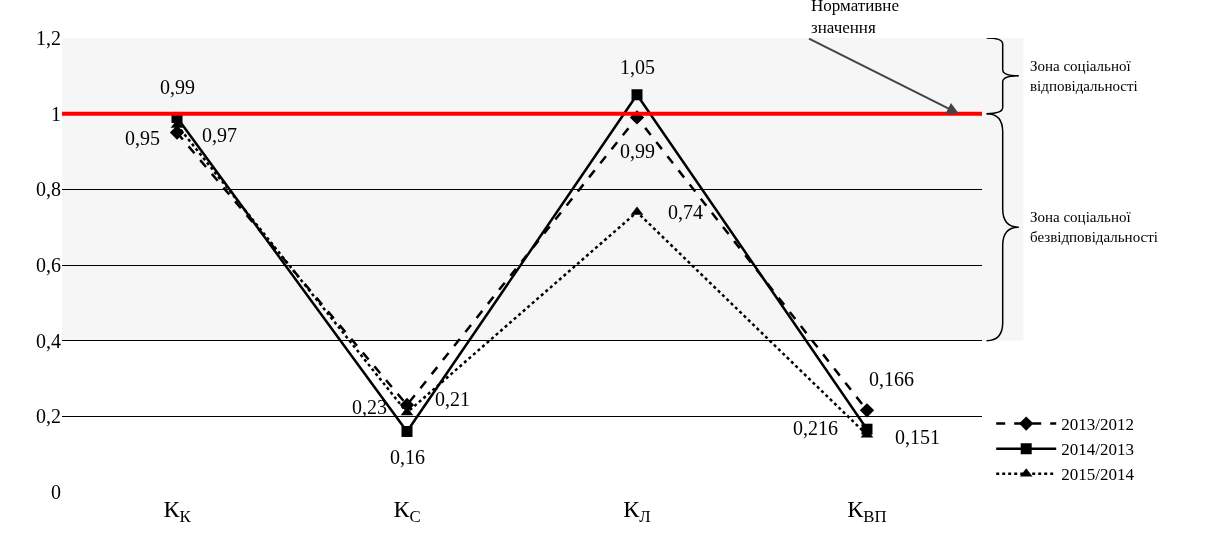  What do you see at coordinates (1097, 450) in the screenshot?
I see `legend-label: 2014/2013` at bounding box center [1097, 450].